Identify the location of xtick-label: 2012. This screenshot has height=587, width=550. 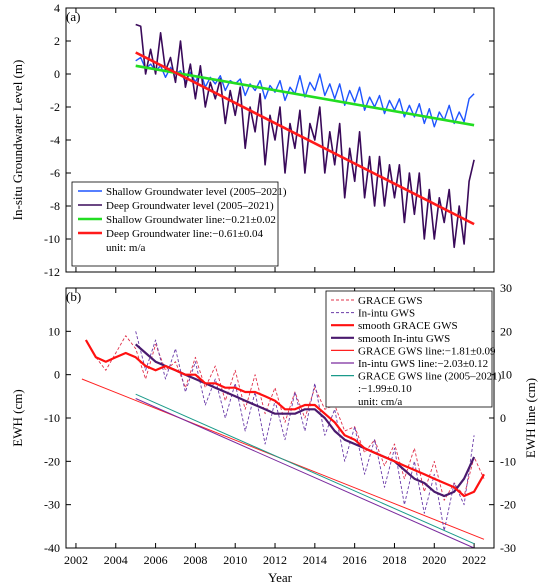
(275, 560).